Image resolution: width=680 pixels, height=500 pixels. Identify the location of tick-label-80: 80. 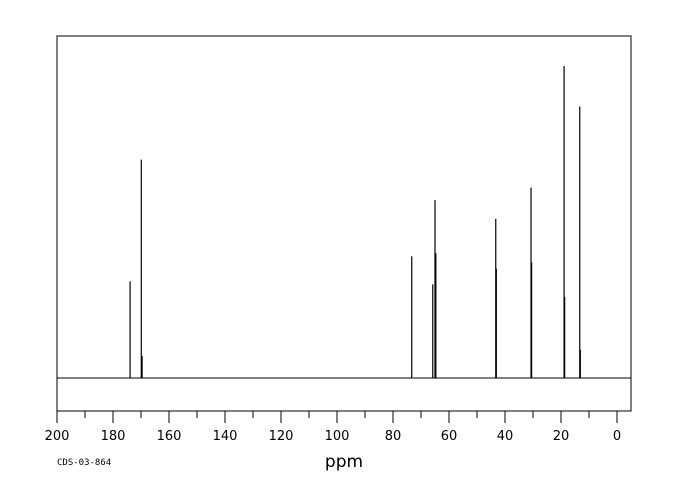
(393, 436).